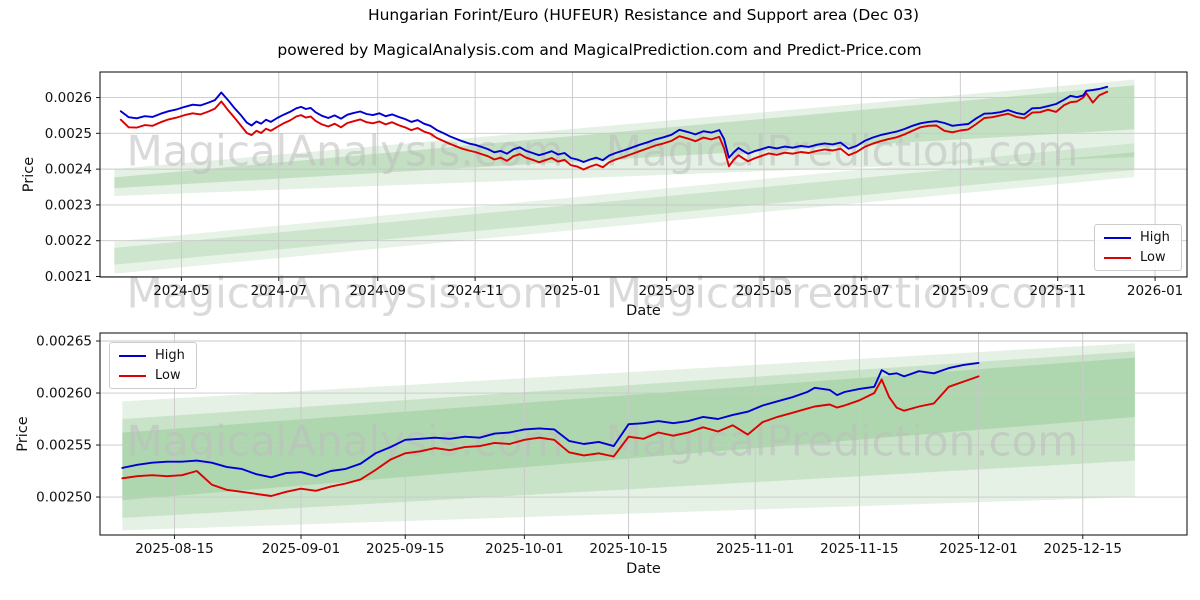 The width and height of the screenshot is (1200, 600). Describe the element at coordinates (64, 394) in the screenshot. I see `y-tick-label: 0.00260` at that location.